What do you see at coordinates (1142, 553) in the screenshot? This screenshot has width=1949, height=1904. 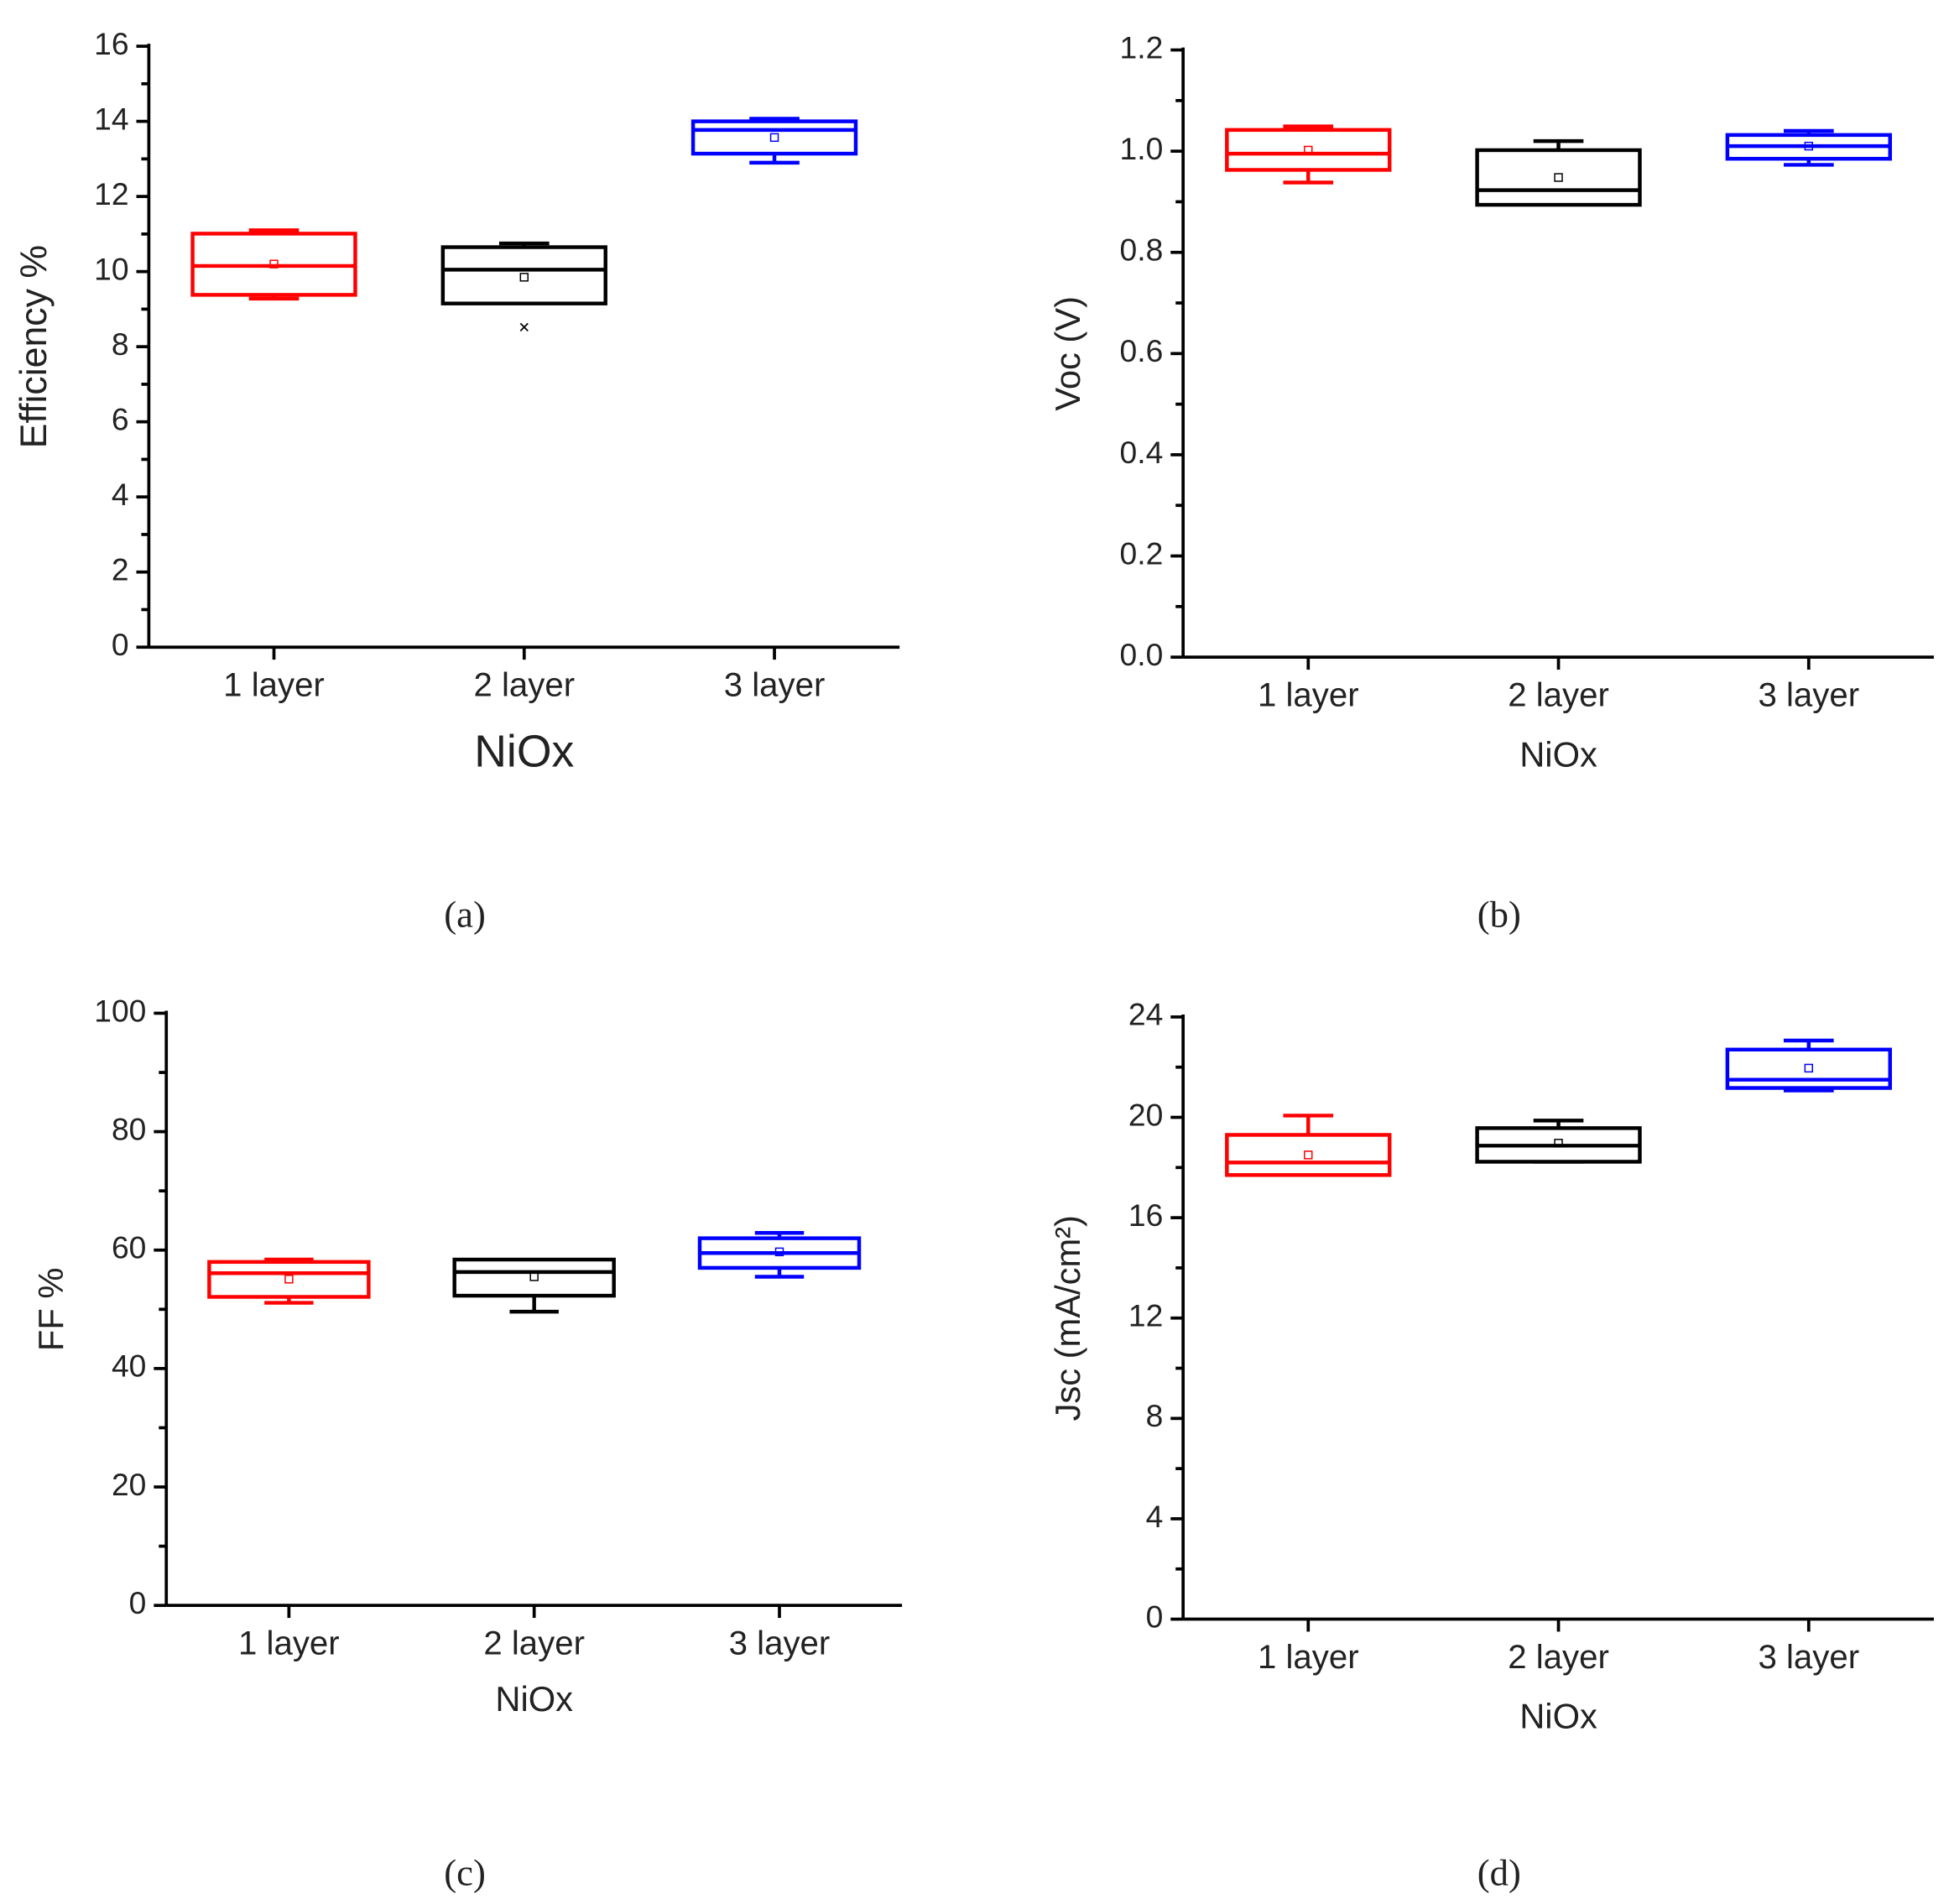 I see `y-tick-label: 0.2` at bounding box center [1142, 553].